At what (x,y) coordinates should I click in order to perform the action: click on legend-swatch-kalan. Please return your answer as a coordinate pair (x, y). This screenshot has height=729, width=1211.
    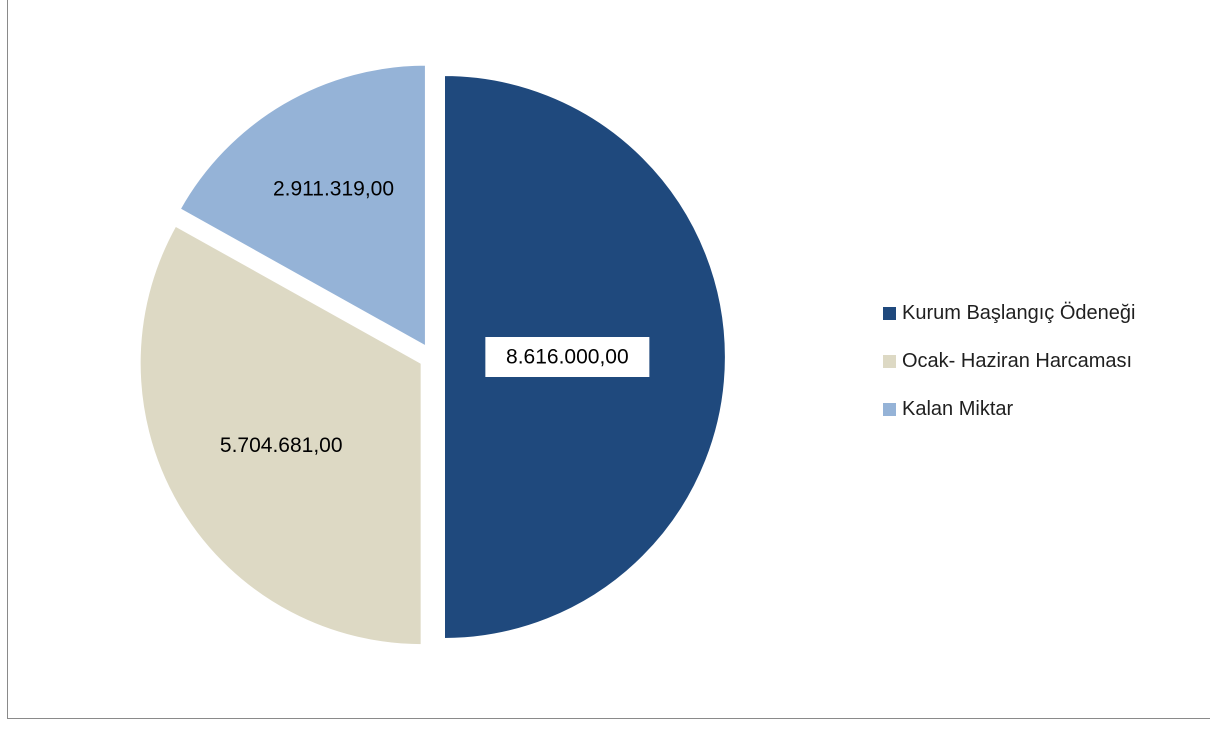
    Looking at the image, I should click on (889, 409).